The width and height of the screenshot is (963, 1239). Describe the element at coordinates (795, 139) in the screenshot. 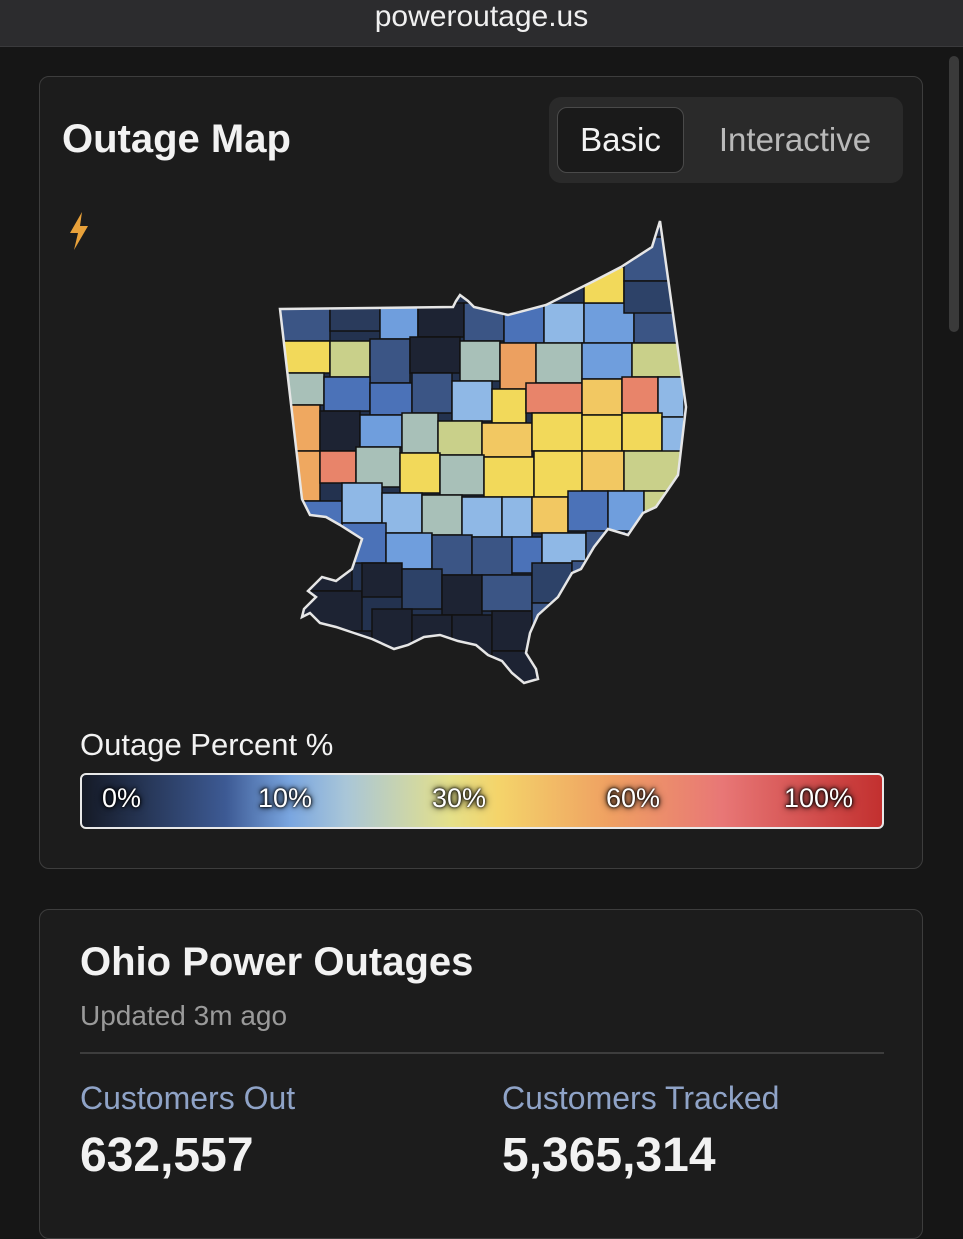

I see `interactive-view-button: Interactive` at that location.